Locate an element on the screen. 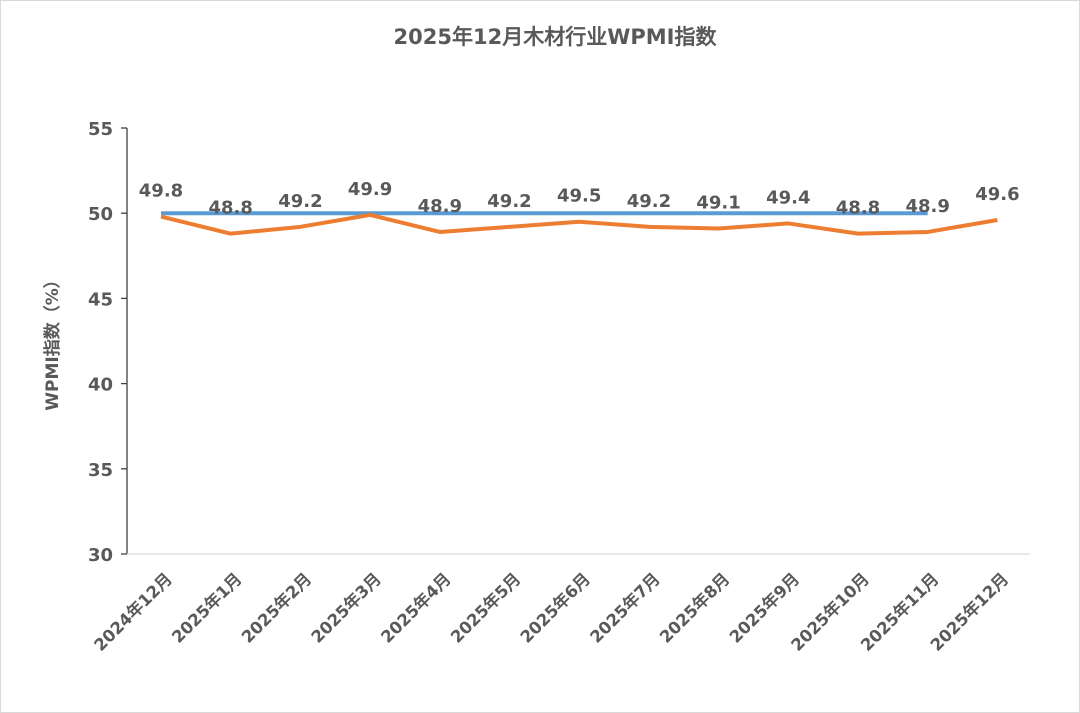 The height and width of the screenshot is (713, 1080). data-label: 49.9 is located at coordinates (370, 189).